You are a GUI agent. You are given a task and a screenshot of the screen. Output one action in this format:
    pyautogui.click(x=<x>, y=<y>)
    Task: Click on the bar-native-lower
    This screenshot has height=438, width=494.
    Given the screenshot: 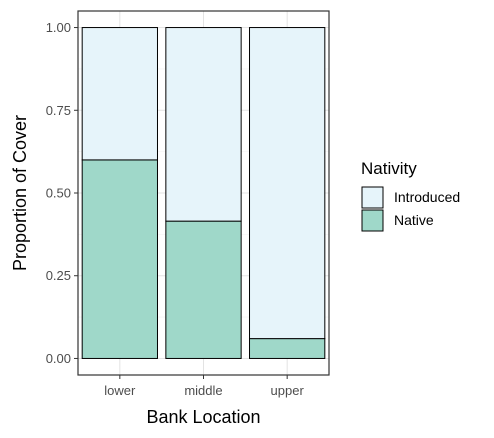 What is the action you would take?
    pyautogui.click(x=119, y=259)
    